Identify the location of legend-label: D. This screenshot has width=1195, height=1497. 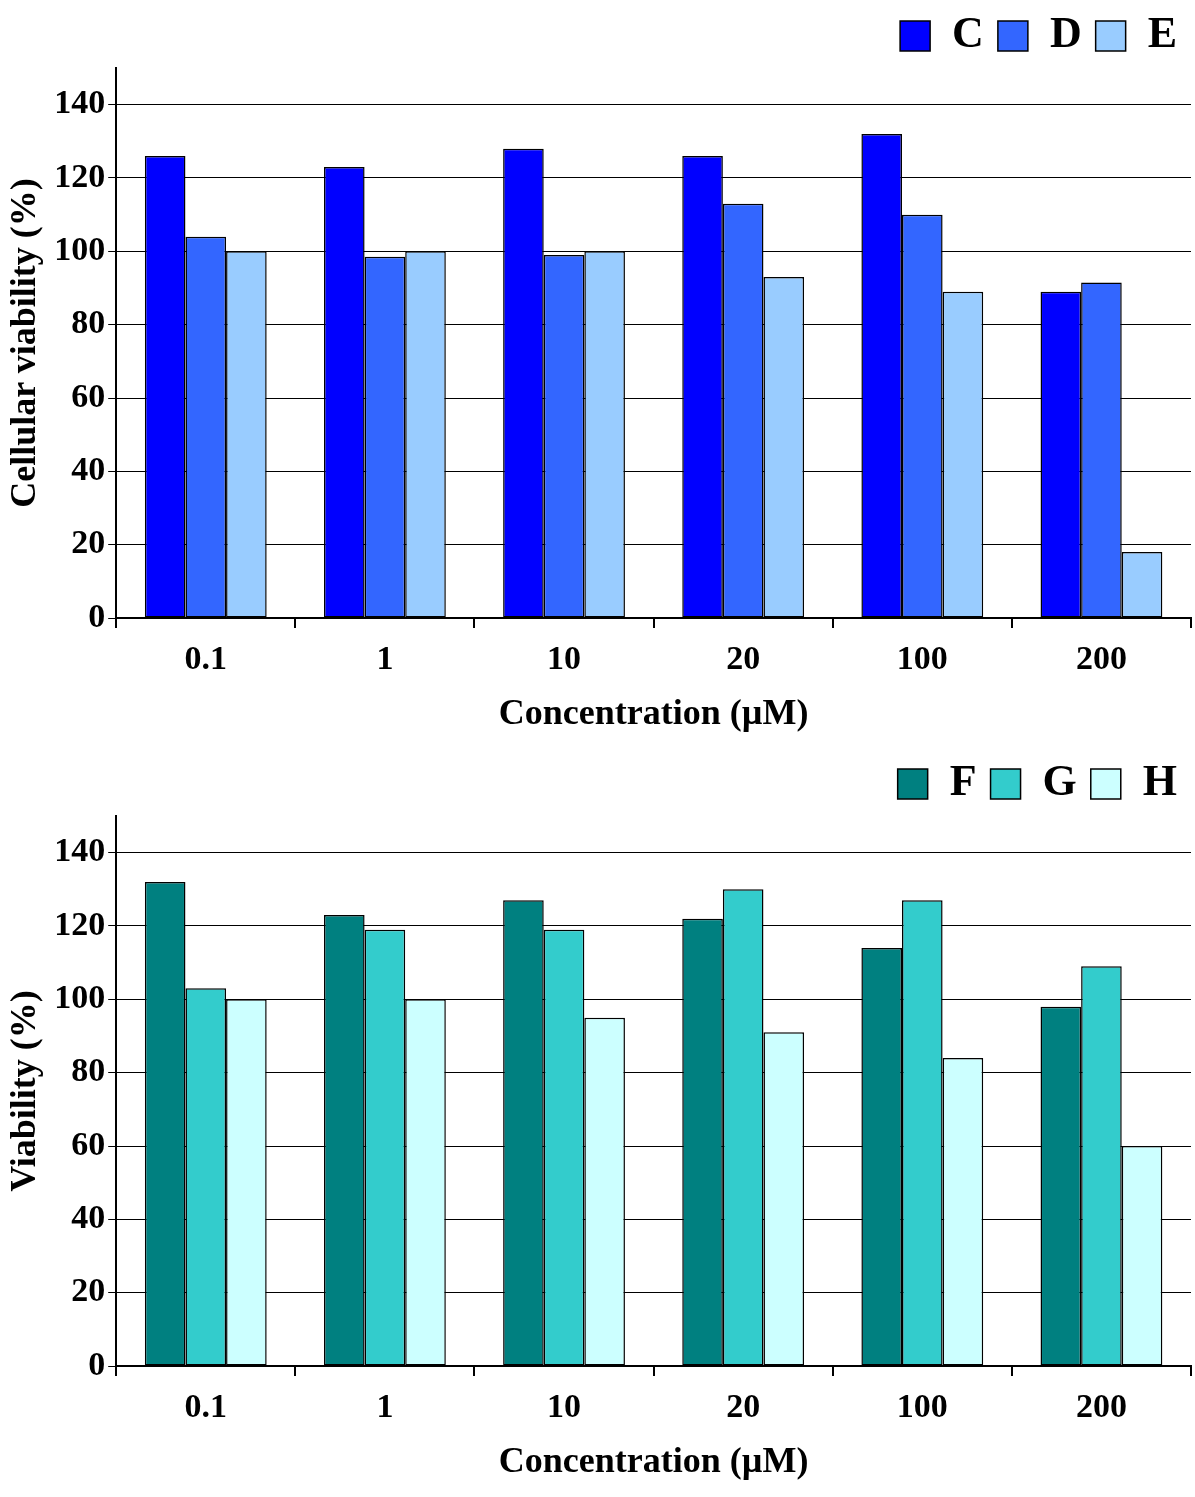
(1065, 33).